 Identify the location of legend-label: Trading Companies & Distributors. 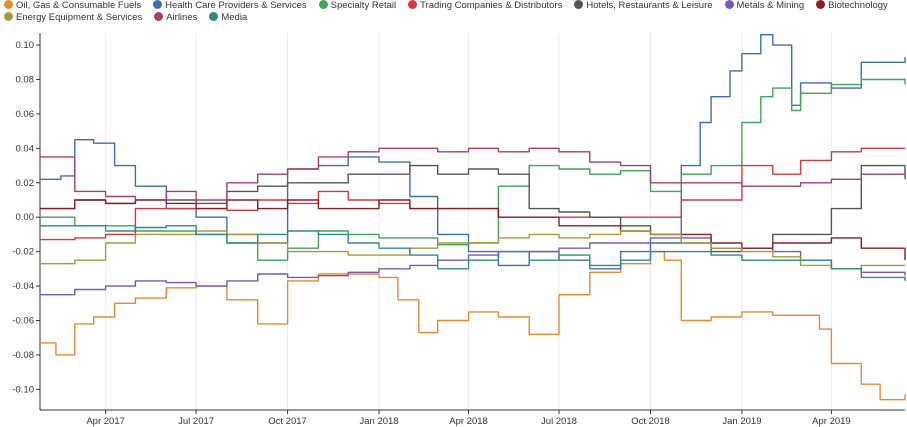
(491, 5).